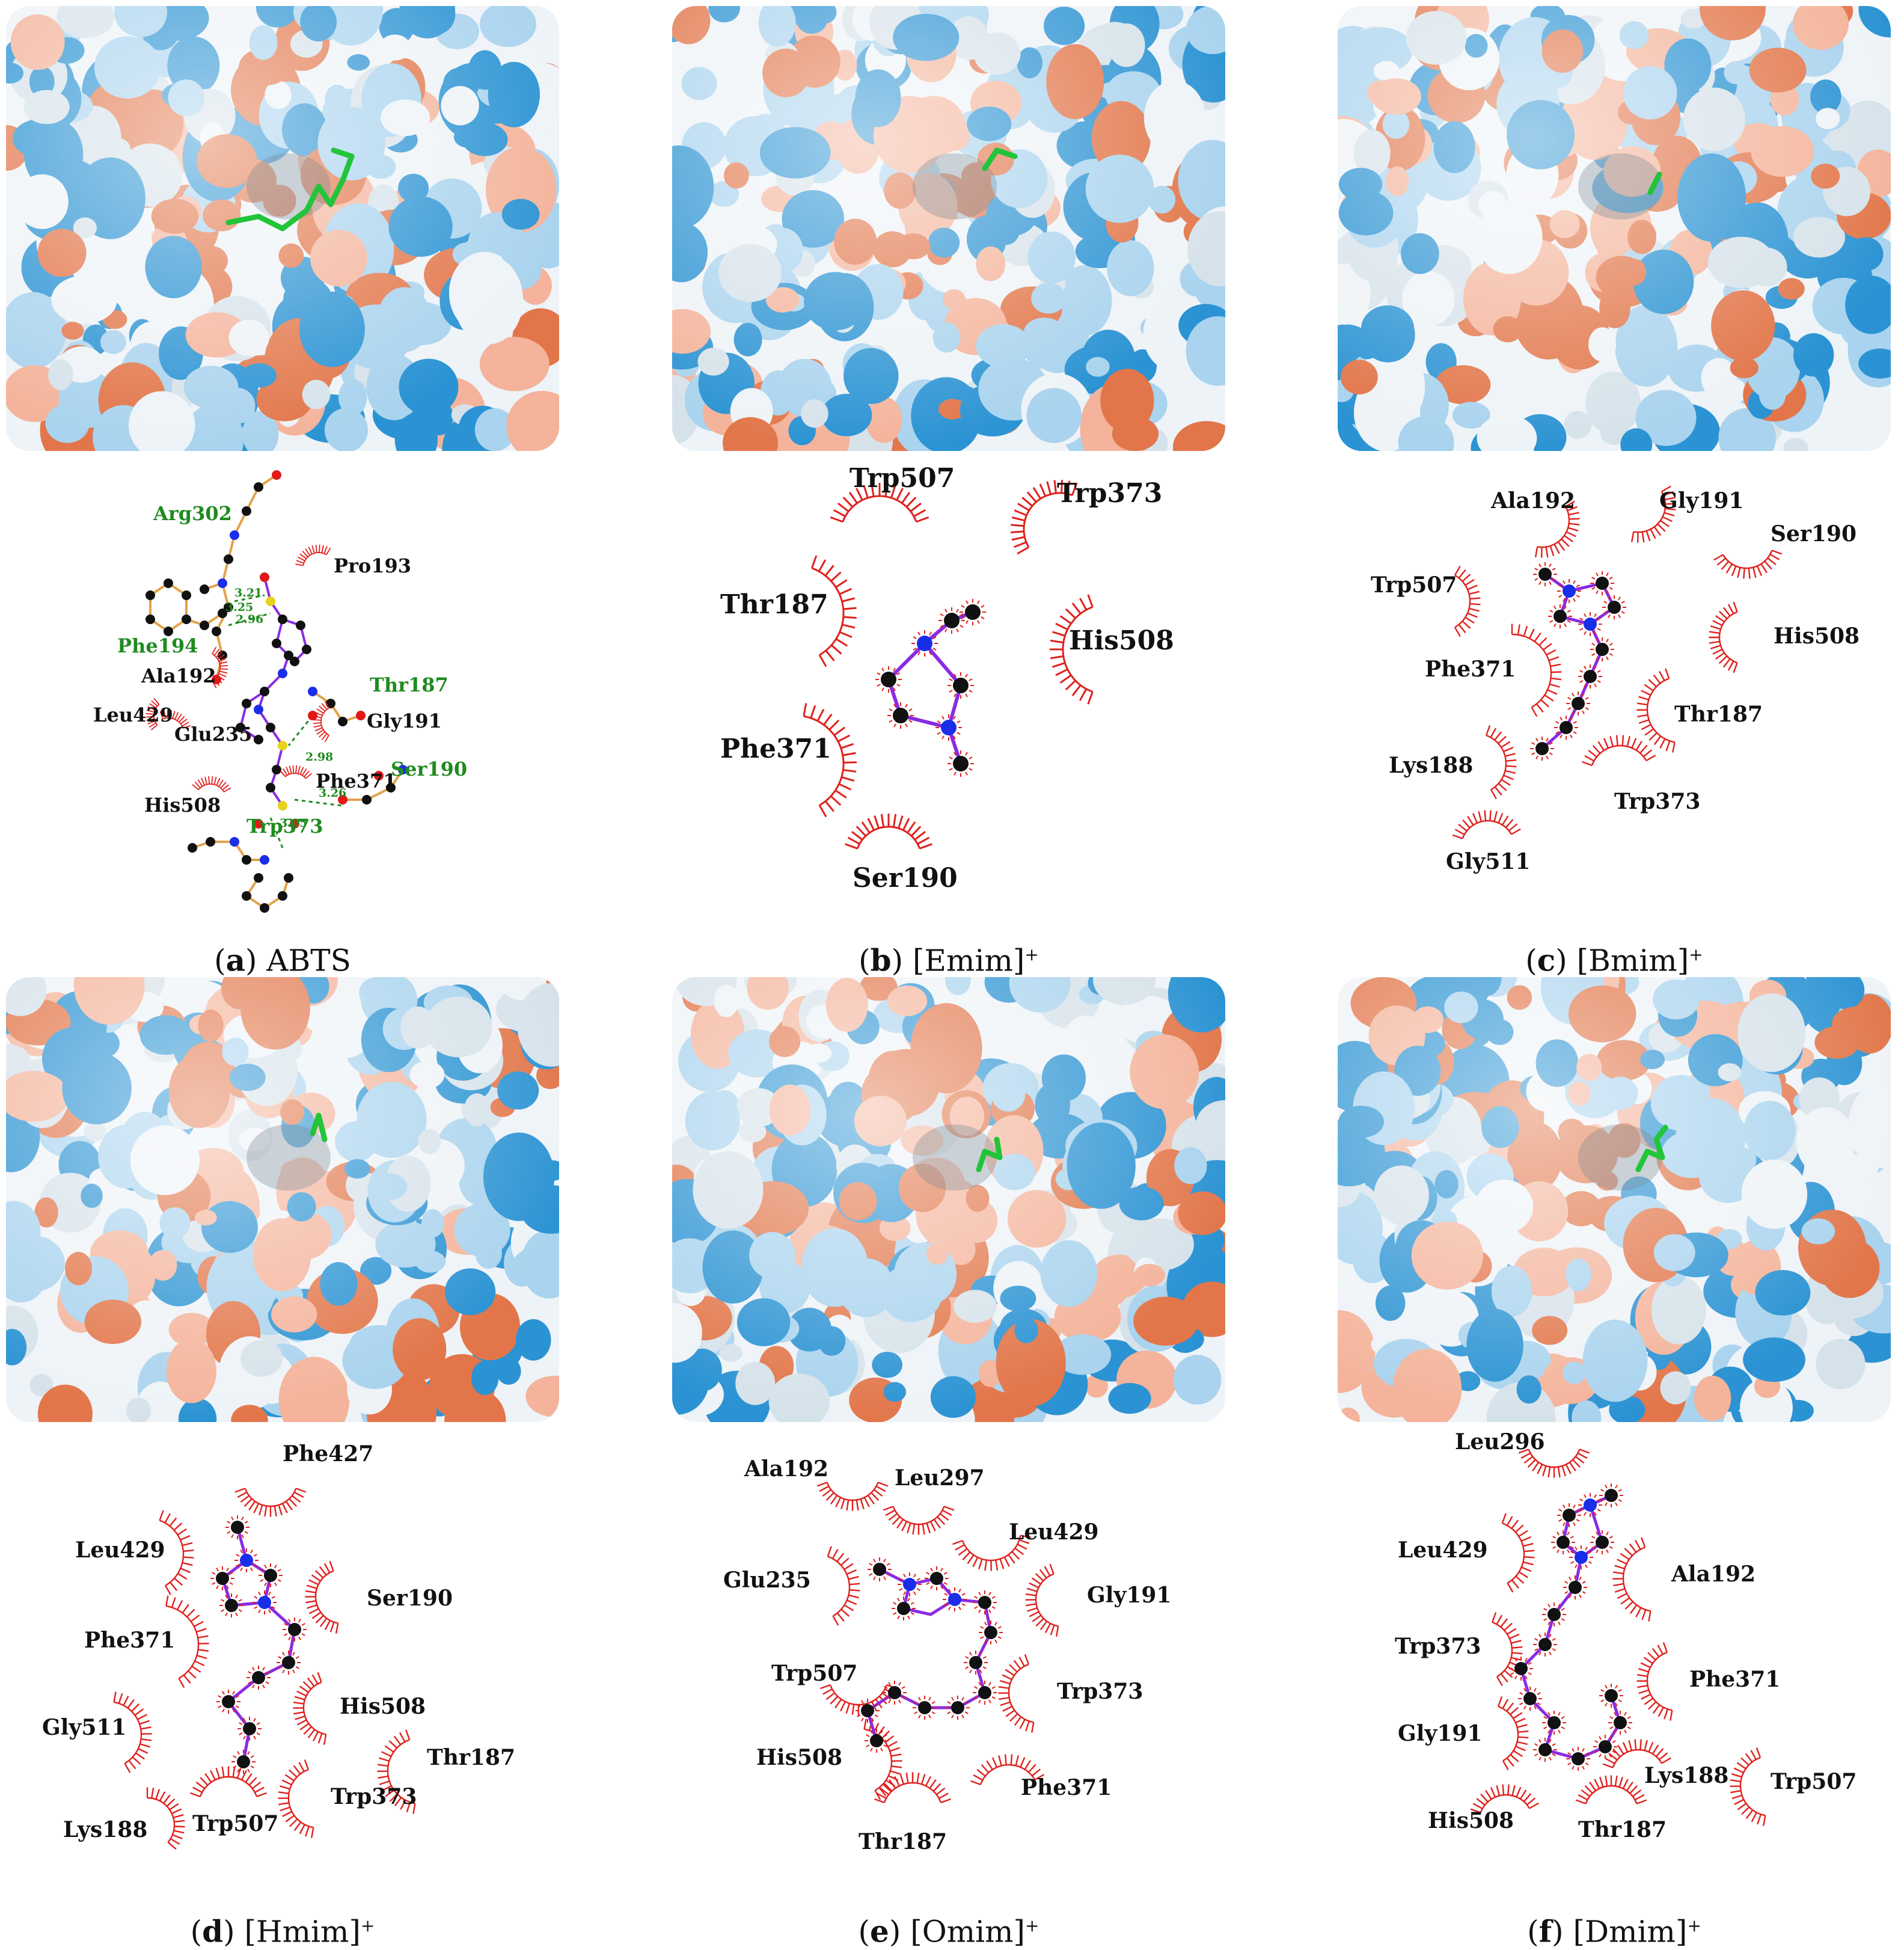 This screenshot has height=1950, width=1904. I want to click on caption-label: [Omim], so click(967, 1932).